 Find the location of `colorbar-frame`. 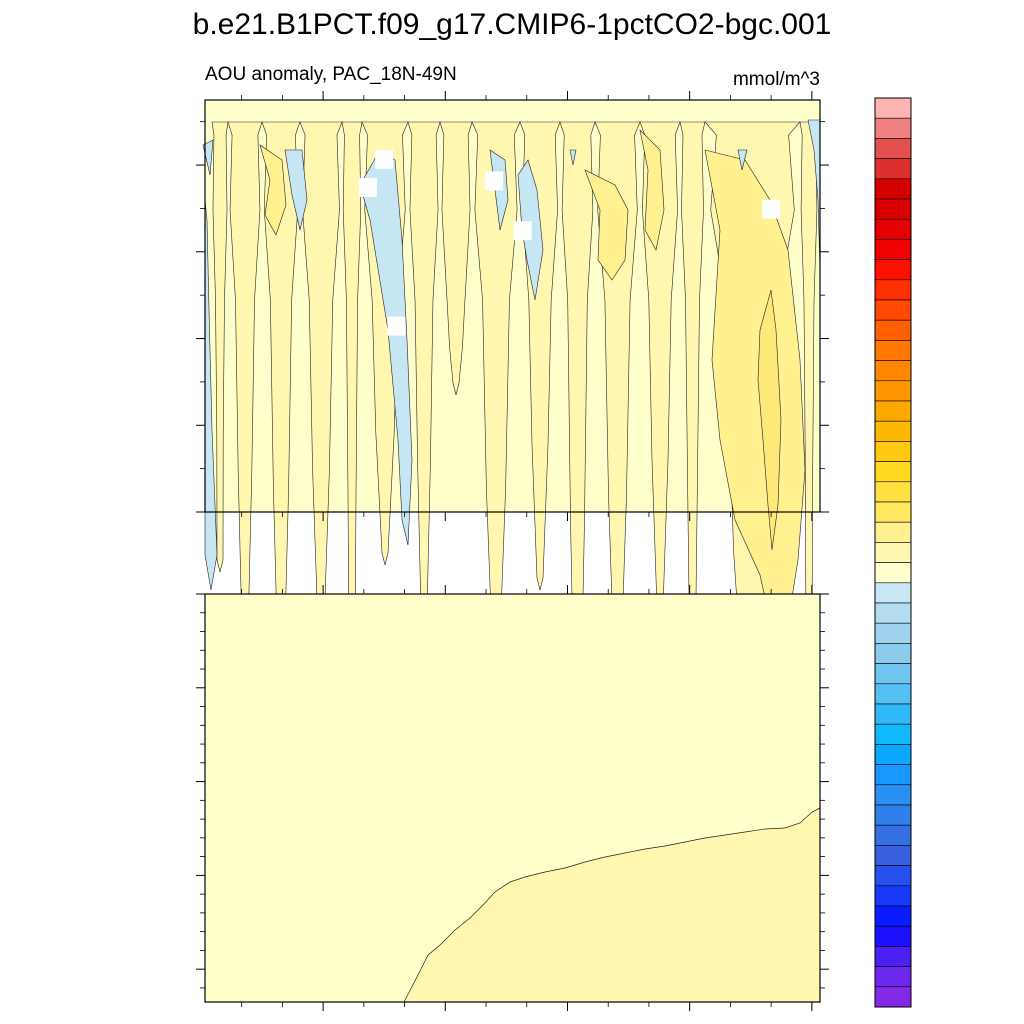

colorbar-frame is located at coordinates (893, 552).